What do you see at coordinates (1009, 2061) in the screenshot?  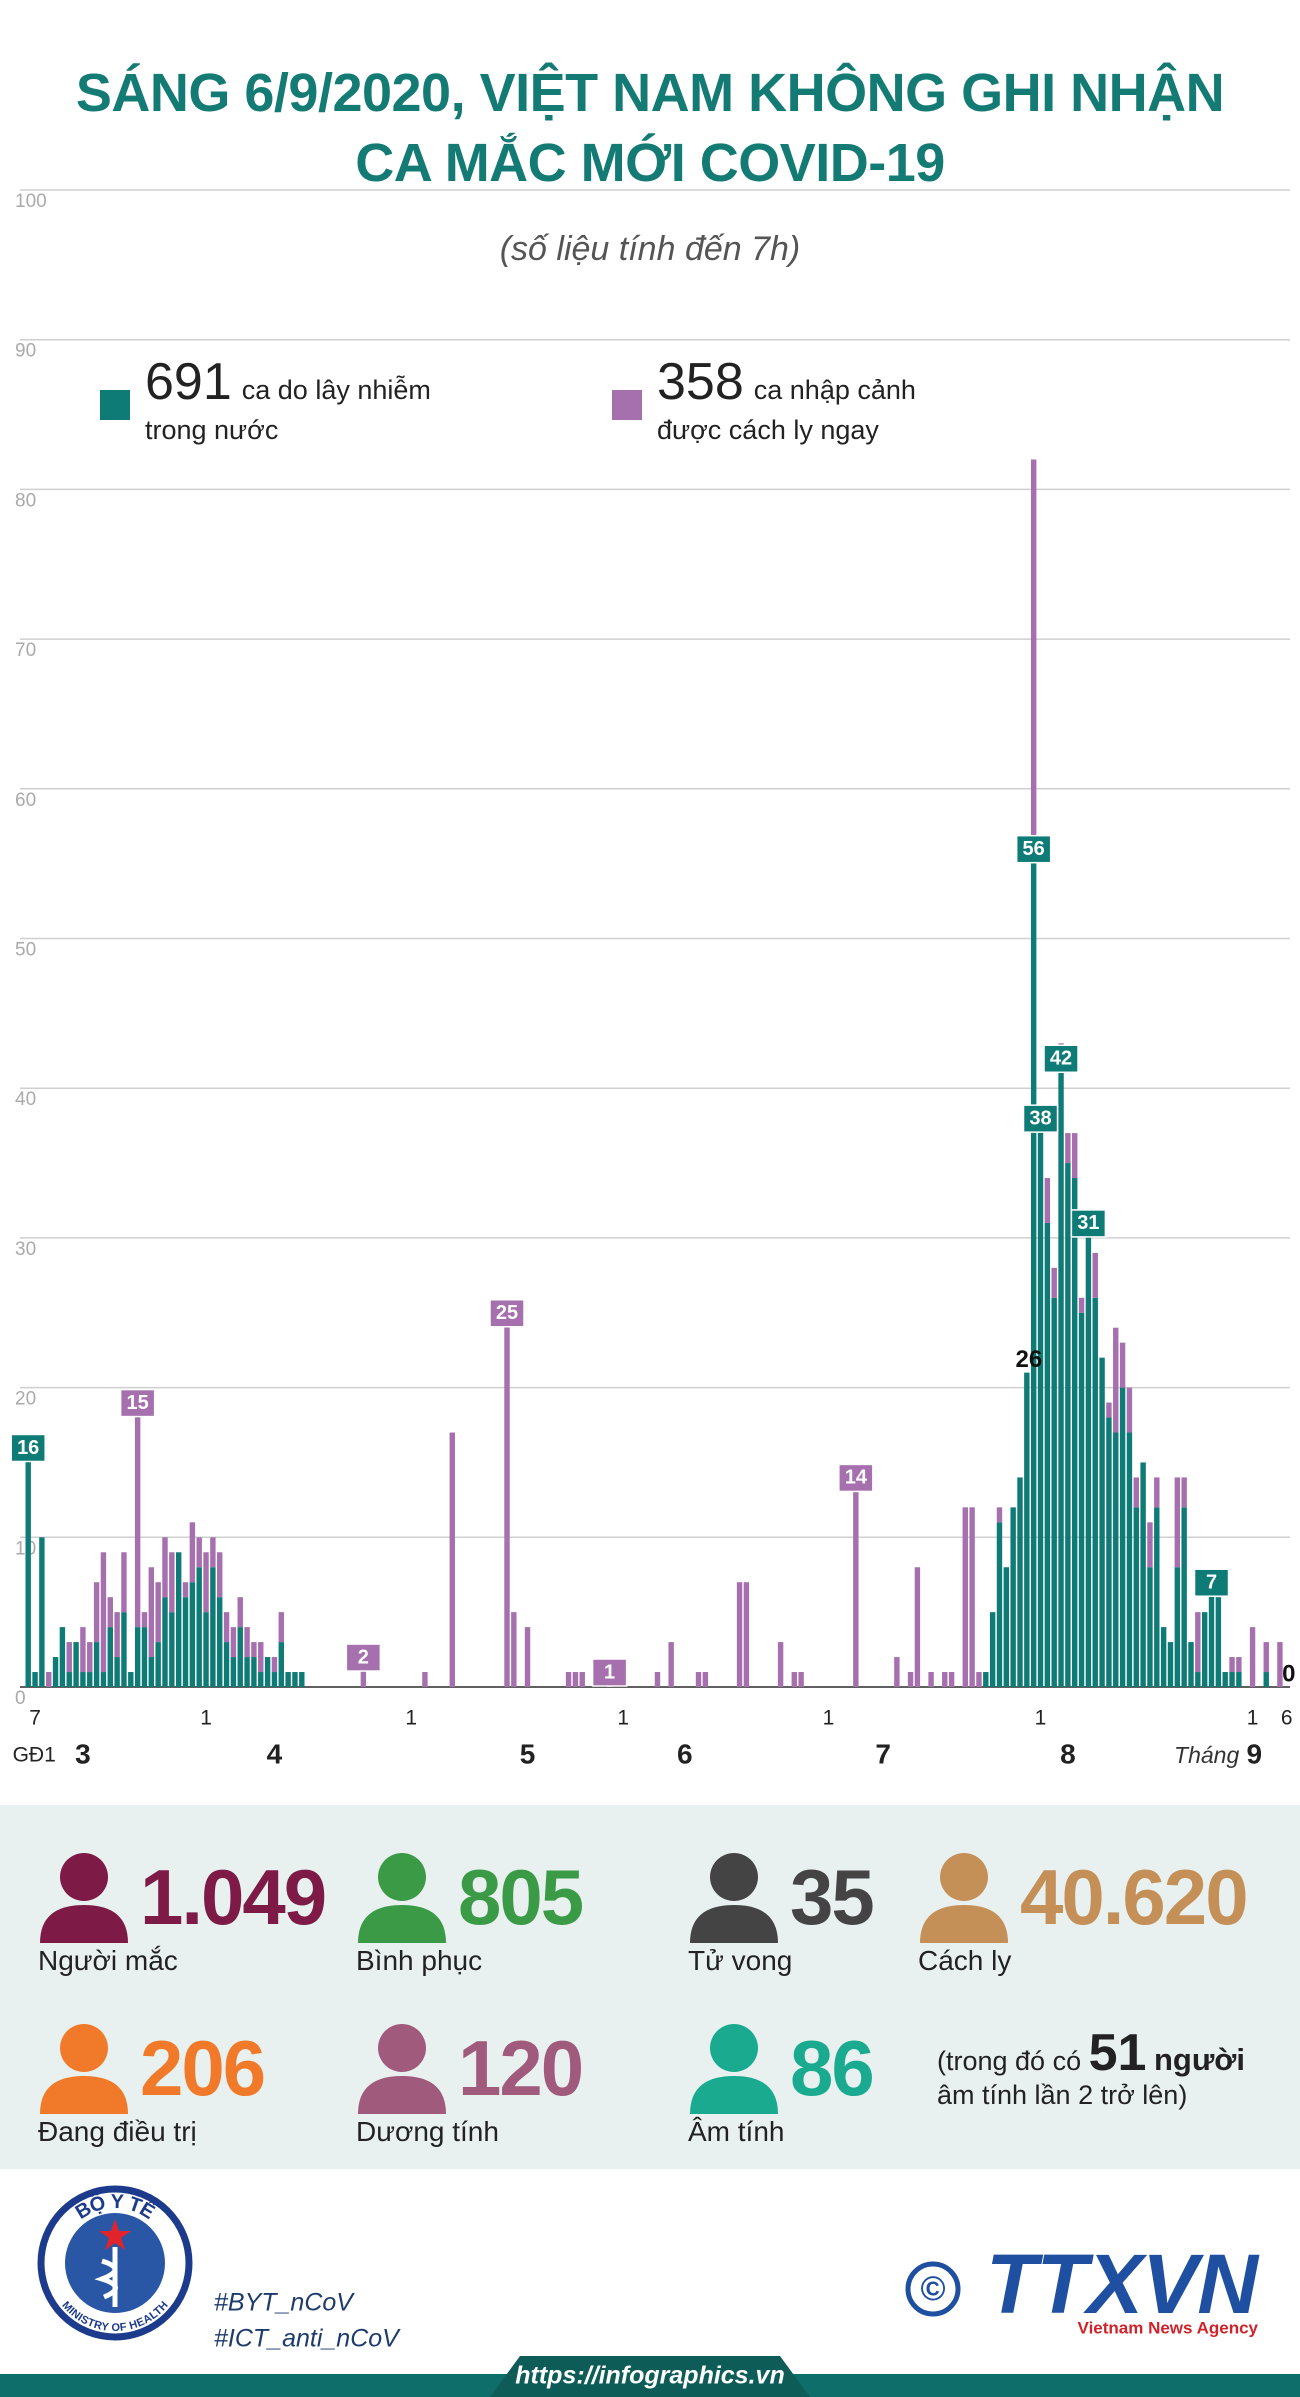 I see `note-prefix: (trong đó có` at bounding box center [1009, 2061].